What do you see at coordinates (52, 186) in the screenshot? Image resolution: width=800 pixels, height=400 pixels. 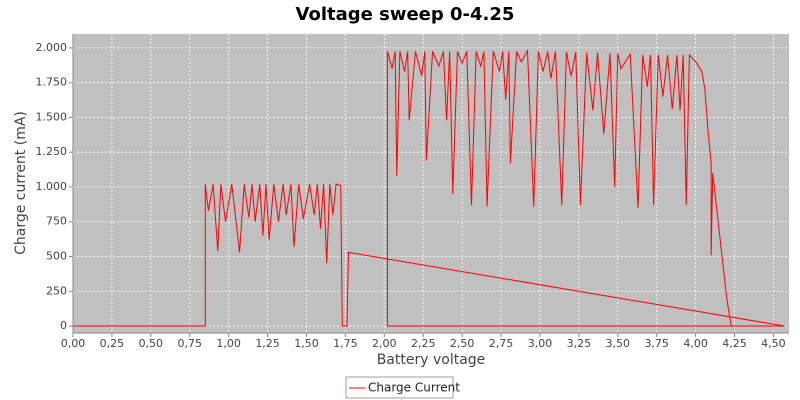 I see `y-tick-label: 1.000` at bounding box center [52, 186].